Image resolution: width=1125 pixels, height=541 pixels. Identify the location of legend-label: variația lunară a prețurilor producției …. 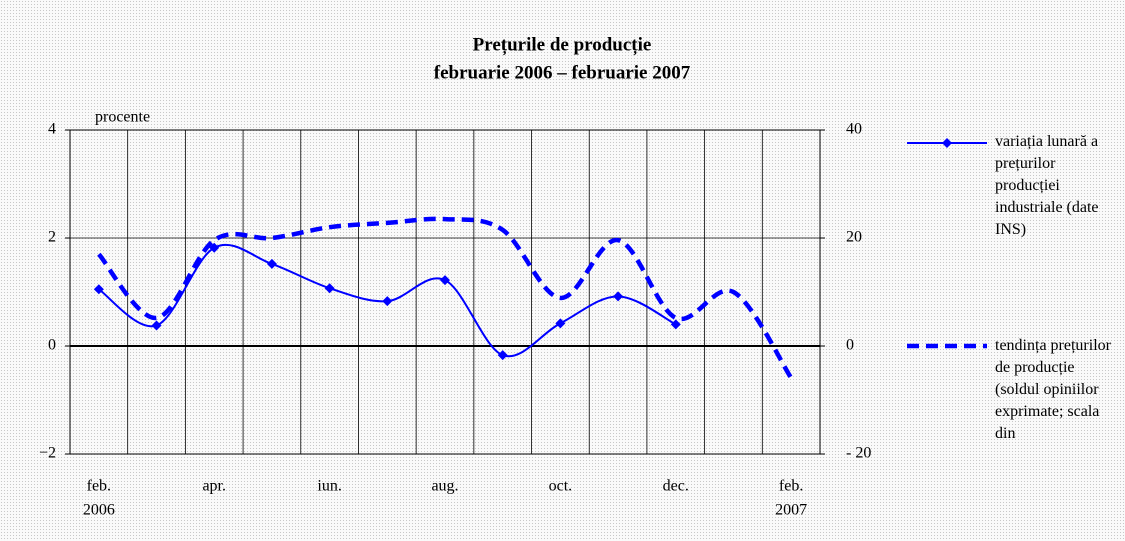
(1047, 185).